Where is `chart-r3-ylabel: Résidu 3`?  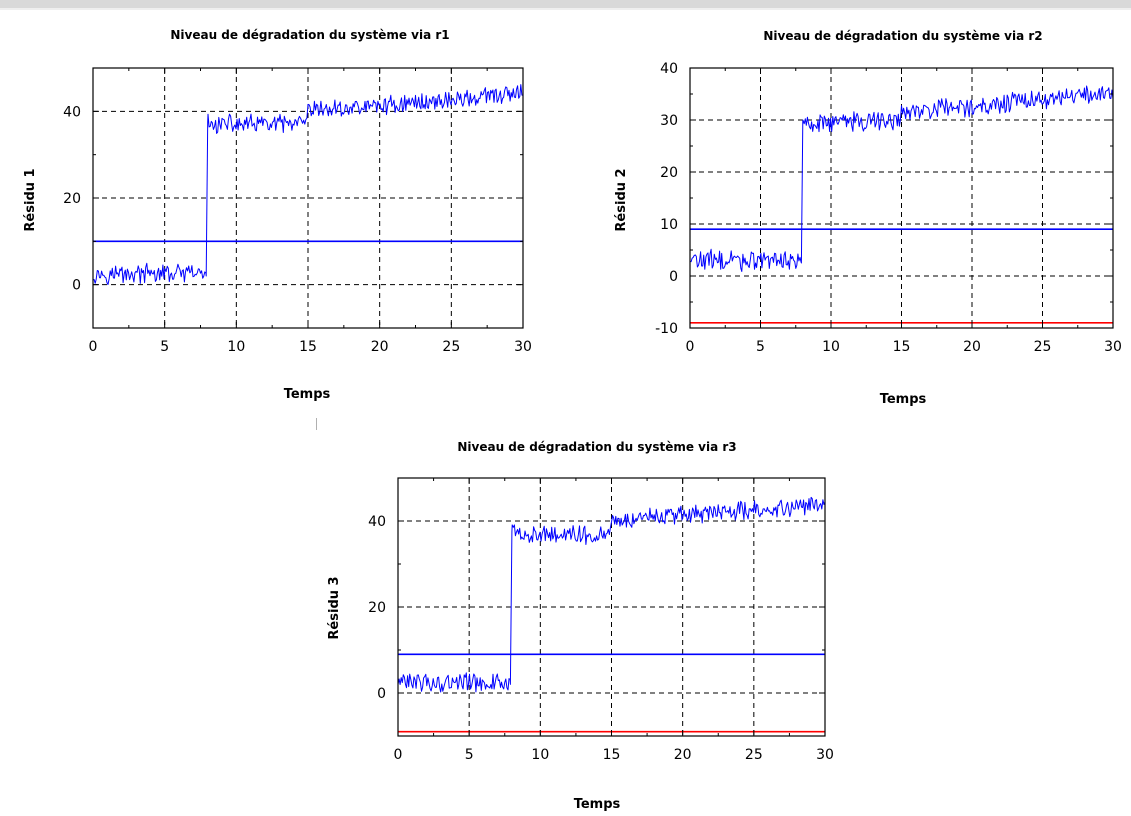 chart-r3-ylabel: Résidu 3 is located at coordinates (334, 607).